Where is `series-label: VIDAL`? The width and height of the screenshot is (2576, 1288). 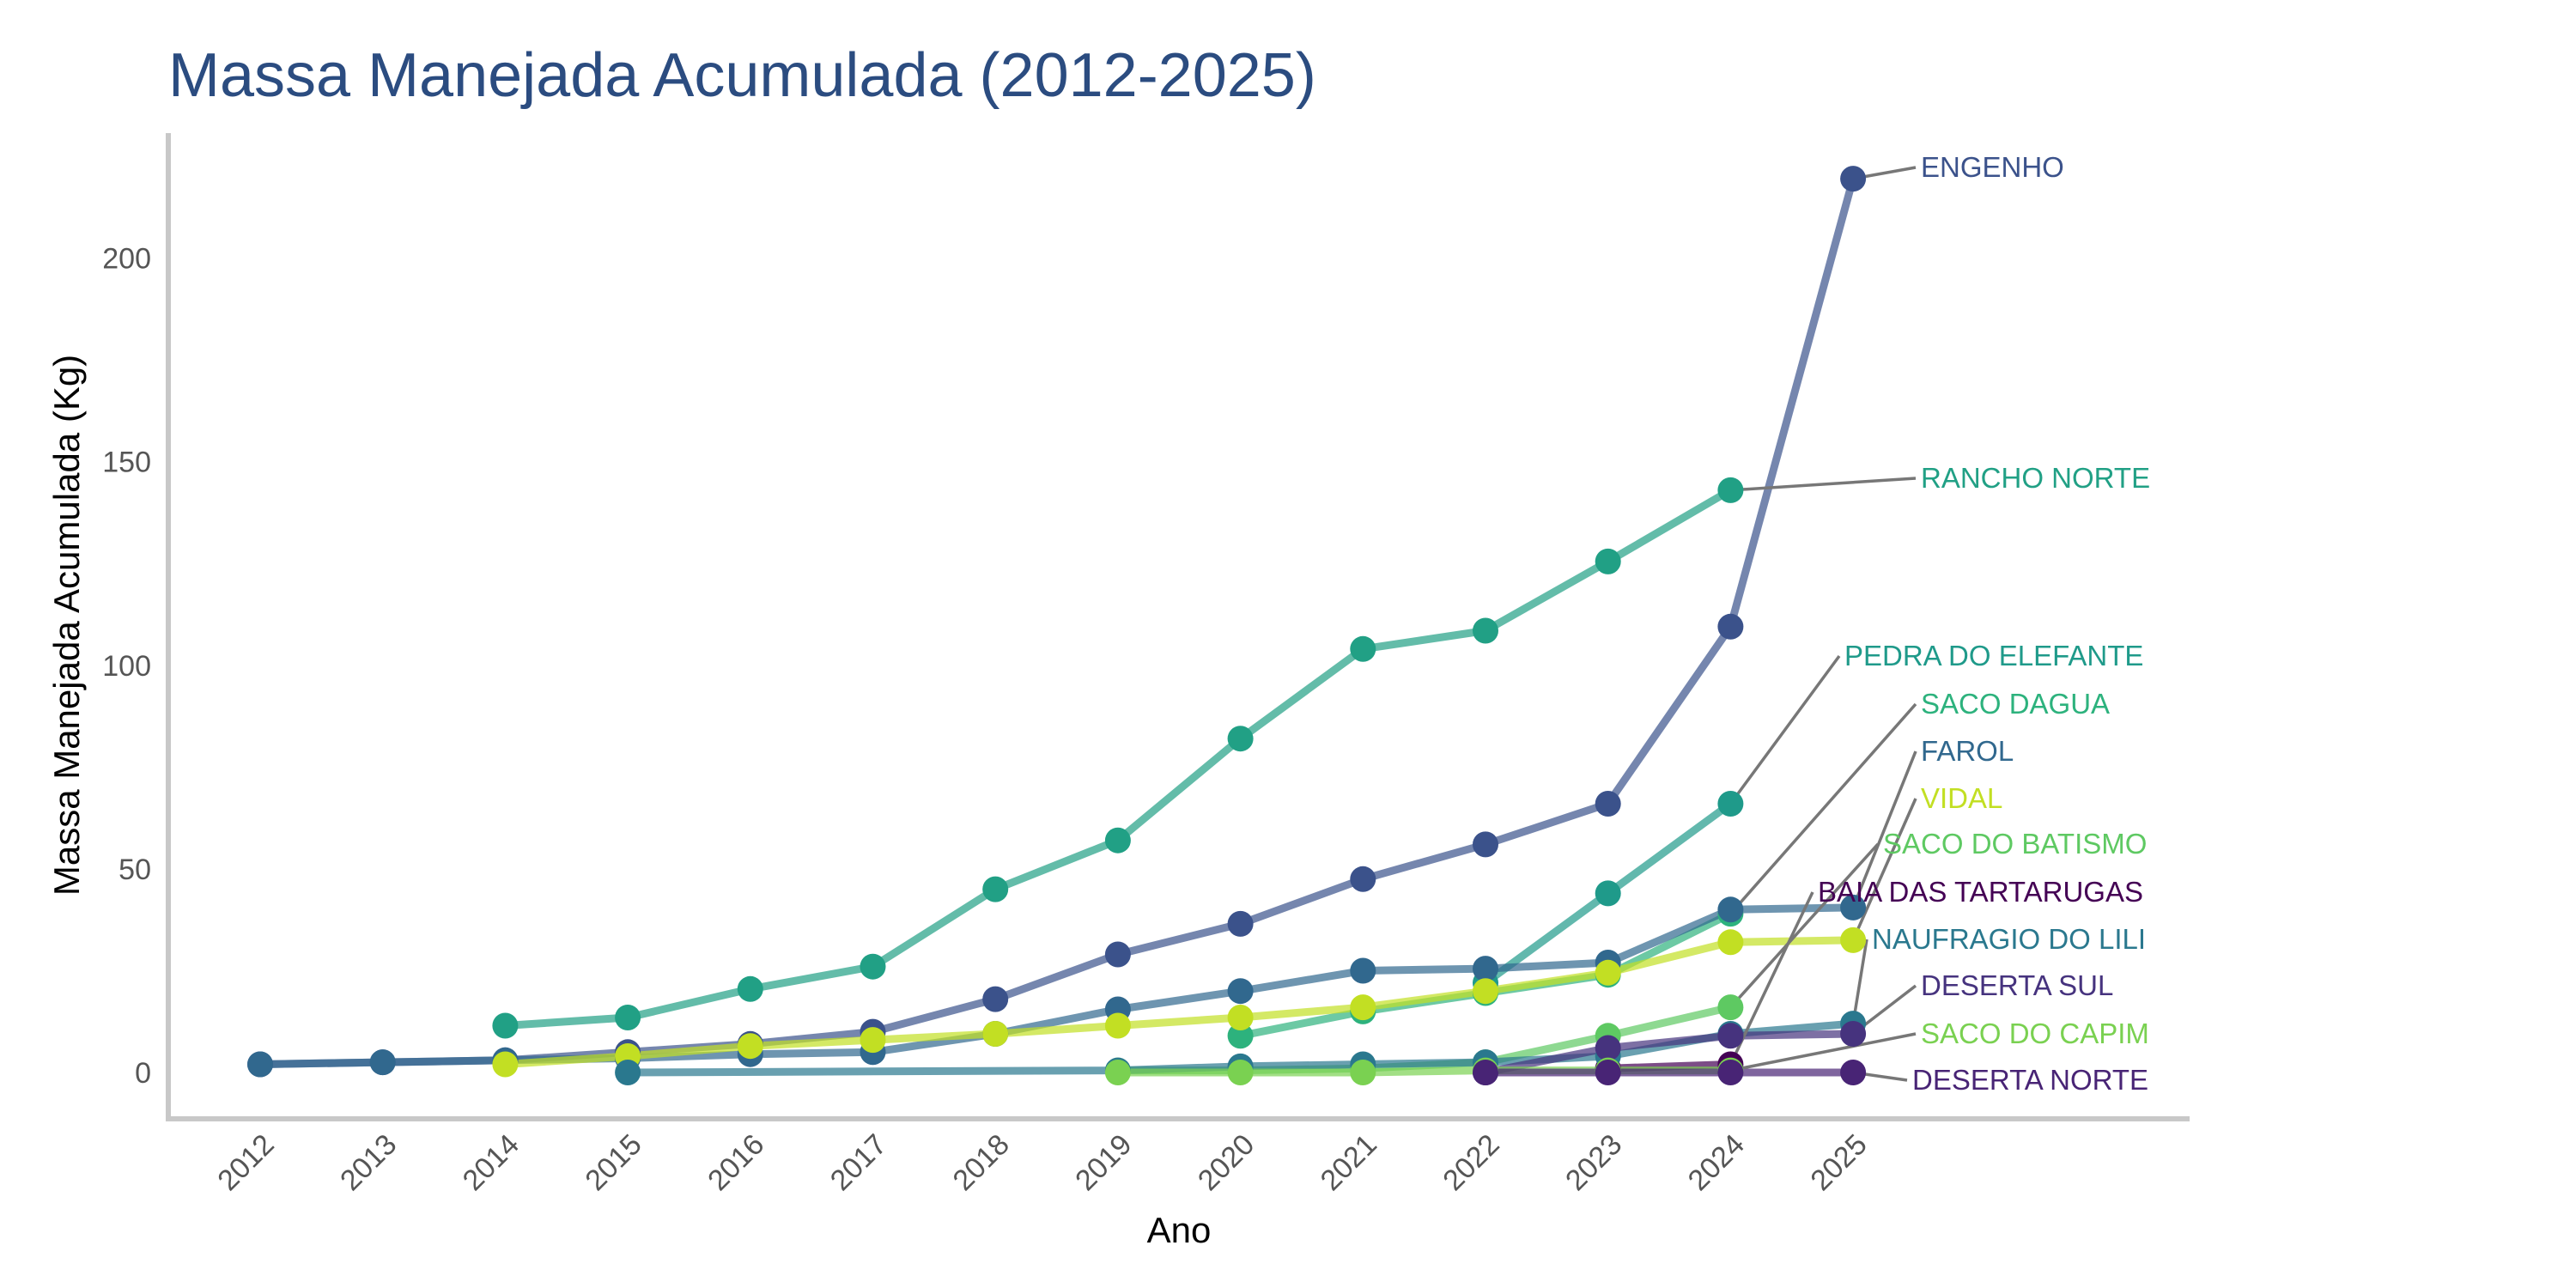
series-label: VIDAL is located at coordinates (1961, 798).